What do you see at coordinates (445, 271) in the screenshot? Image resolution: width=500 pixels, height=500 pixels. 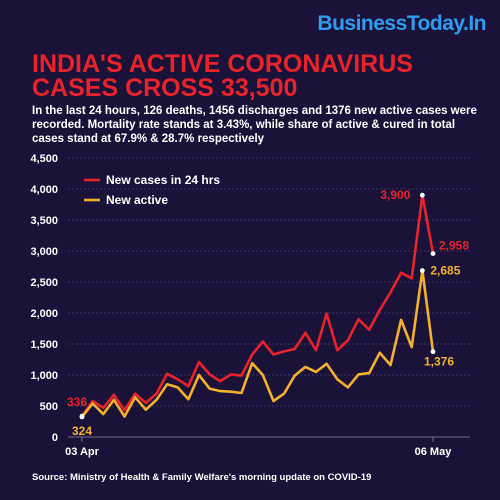 I see `data-label: 2,685` at bounding box center [445, 271].